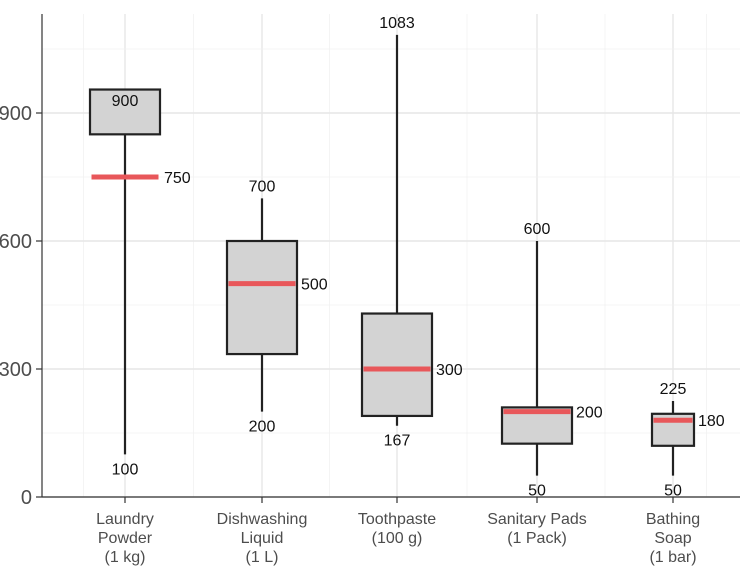 The height and width of the screenshot is (570, 740). I want to click on median-value-label: 750, so click(177, 178).